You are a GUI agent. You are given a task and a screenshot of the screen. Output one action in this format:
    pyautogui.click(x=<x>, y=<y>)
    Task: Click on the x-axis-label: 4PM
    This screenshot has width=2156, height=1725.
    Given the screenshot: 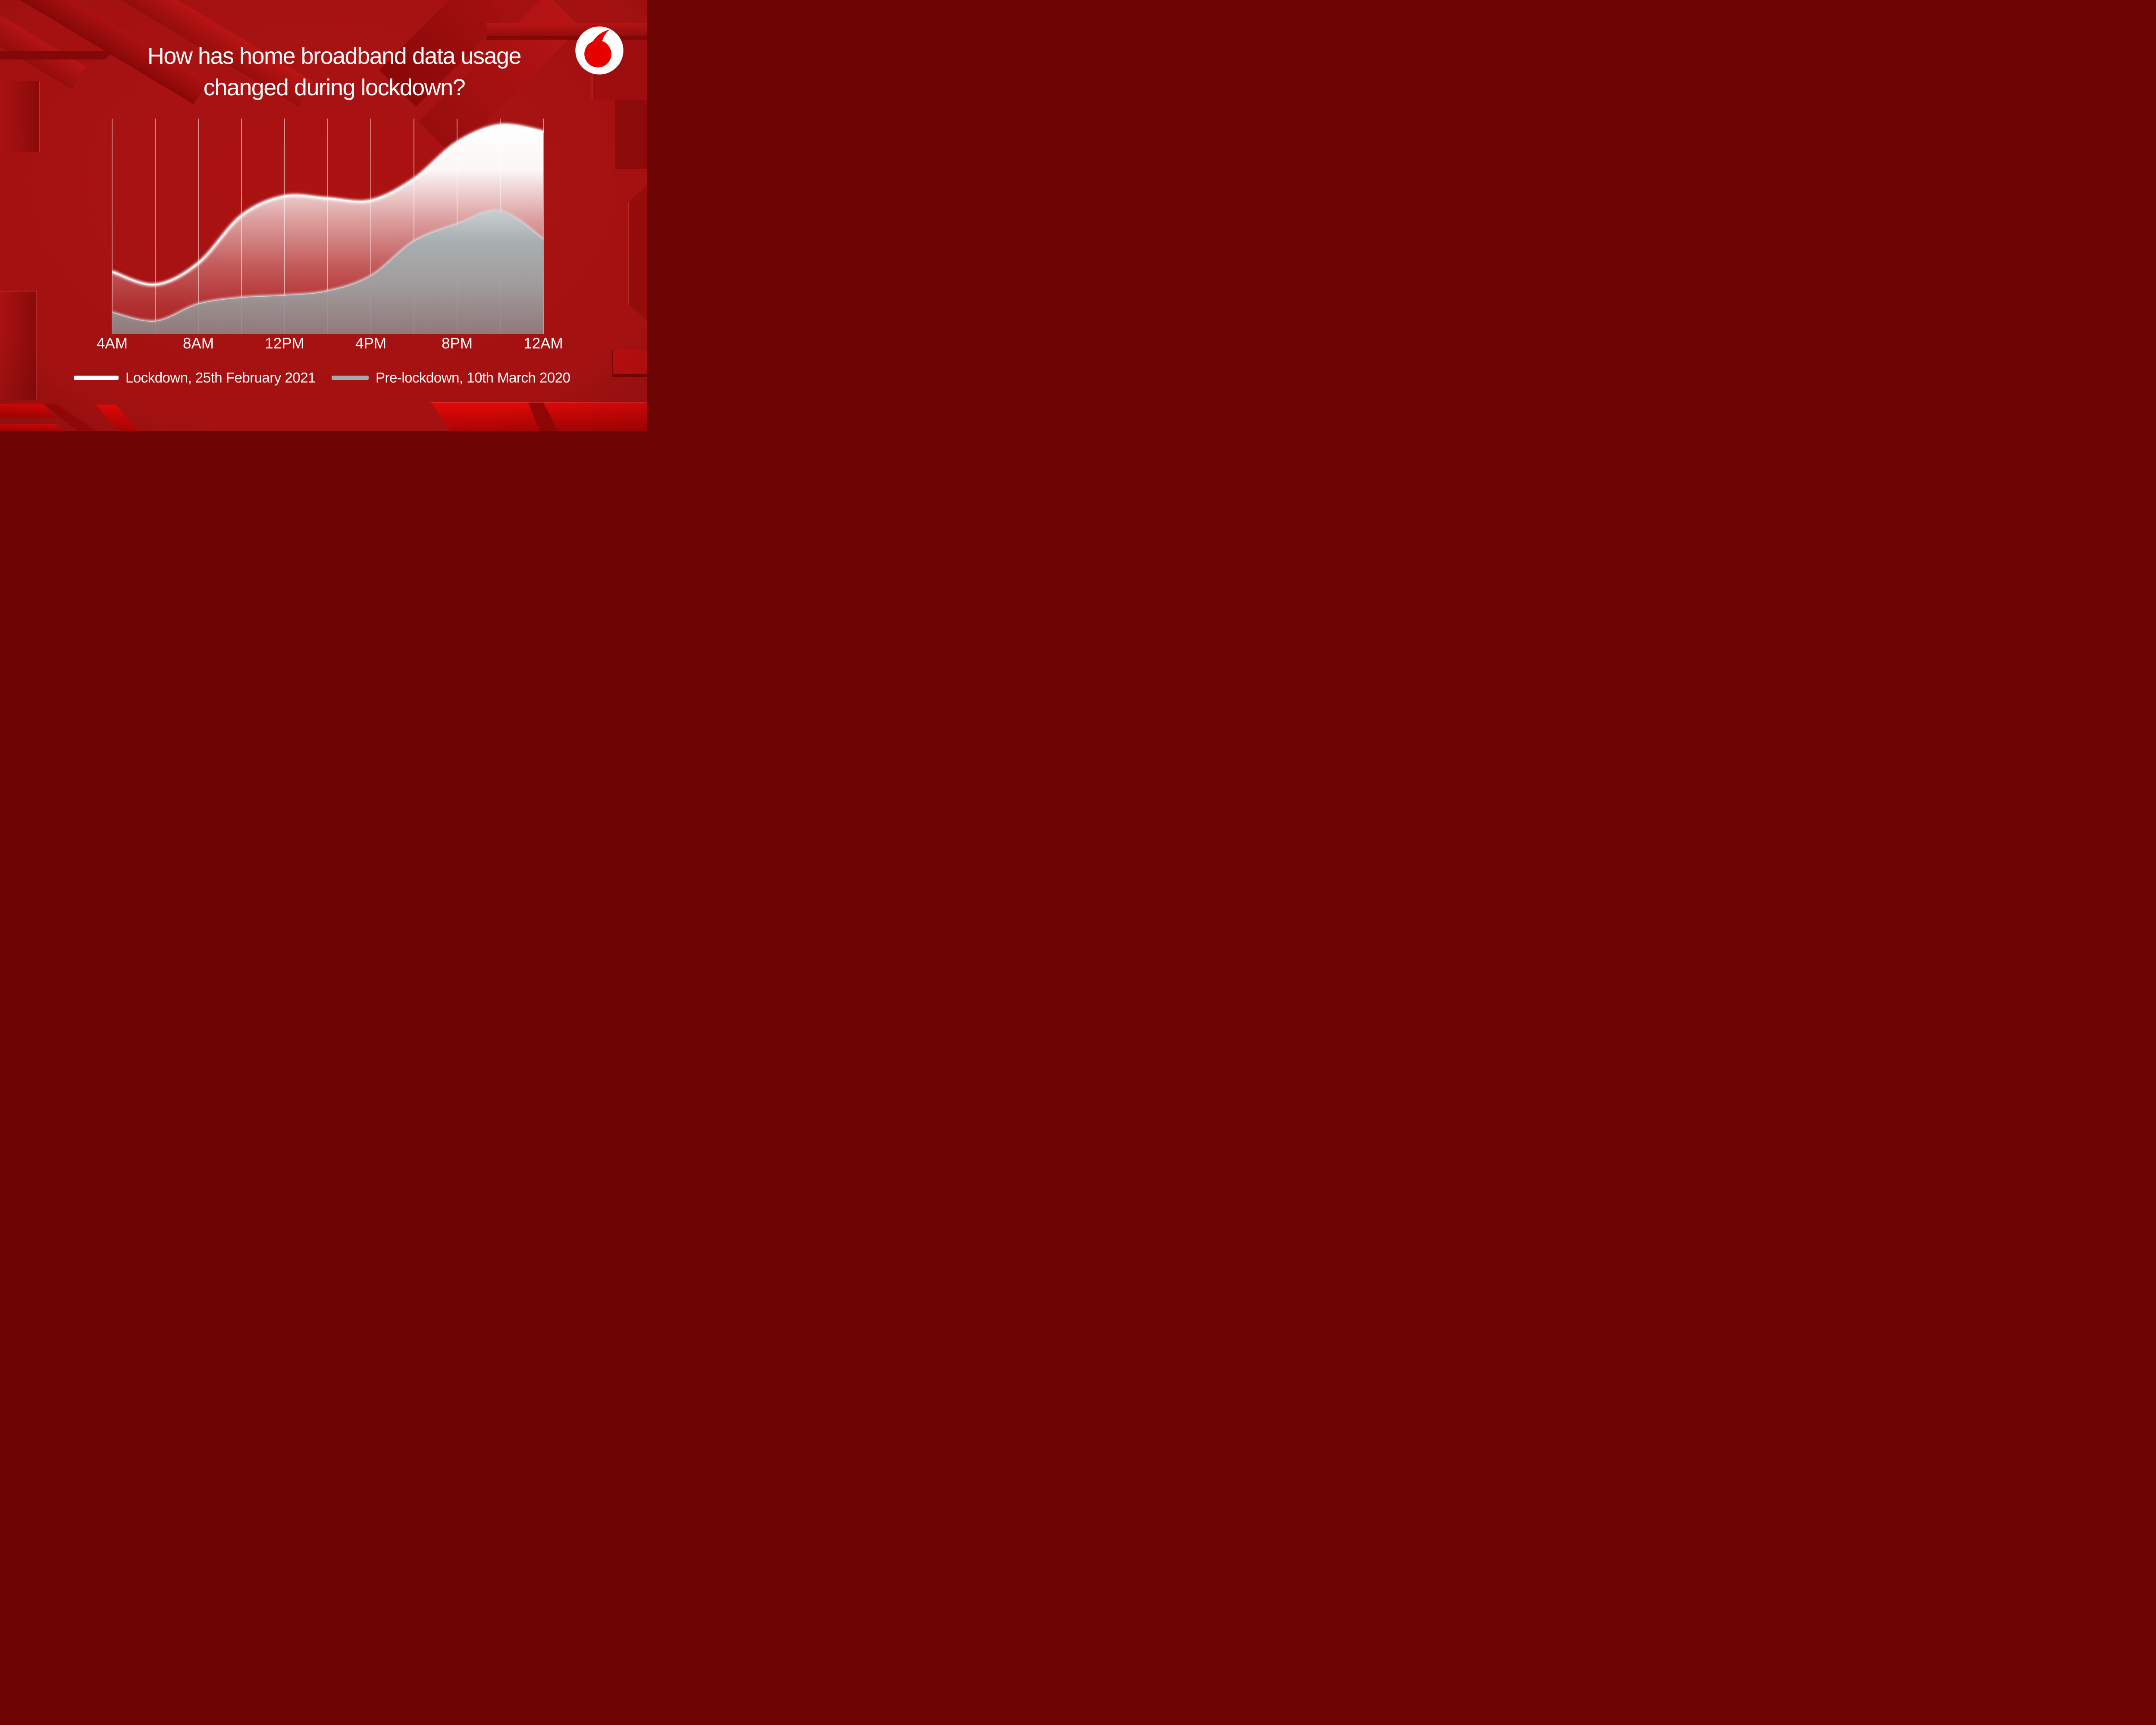 What is the action you would take?
    pyautogui.click(x=370, y=344)
    